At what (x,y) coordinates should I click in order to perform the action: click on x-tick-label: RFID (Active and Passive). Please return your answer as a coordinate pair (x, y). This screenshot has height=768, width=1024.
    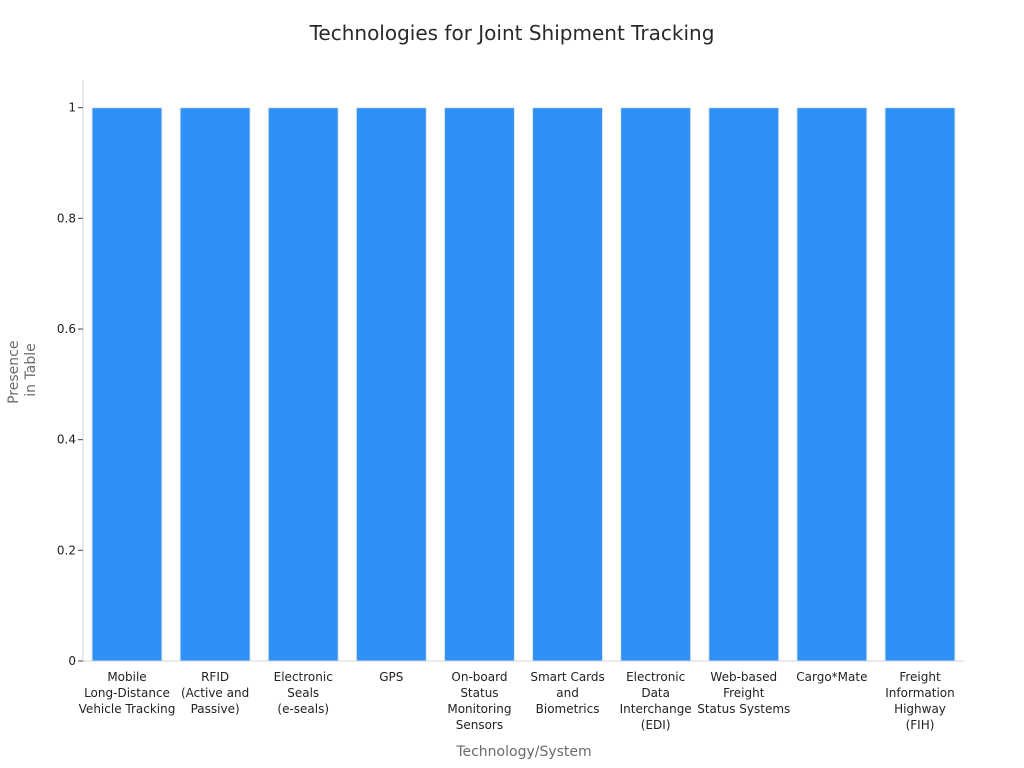
    Looking at the image, I should click on (215, 693).